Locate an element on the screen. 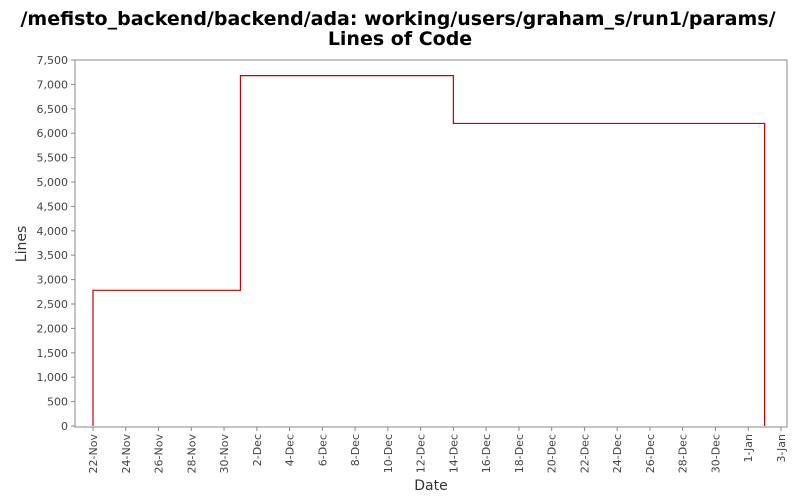 Image resolution: width=800 pixels, height=500 pixels. x-axis-label: Date is located at coordinates (430, 486).